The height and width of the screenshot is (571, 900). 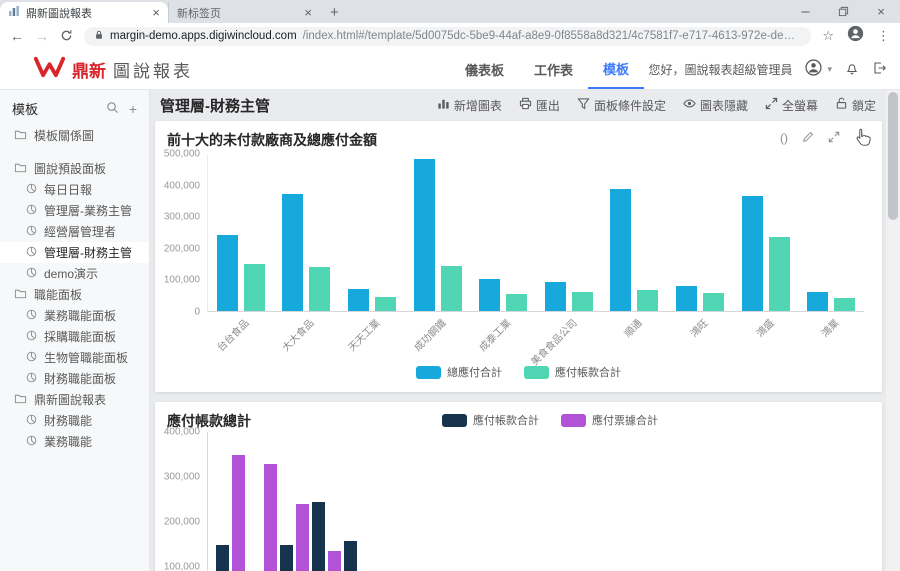 I want to click on x-axis-label: 順通, so click(x=634, y=328).